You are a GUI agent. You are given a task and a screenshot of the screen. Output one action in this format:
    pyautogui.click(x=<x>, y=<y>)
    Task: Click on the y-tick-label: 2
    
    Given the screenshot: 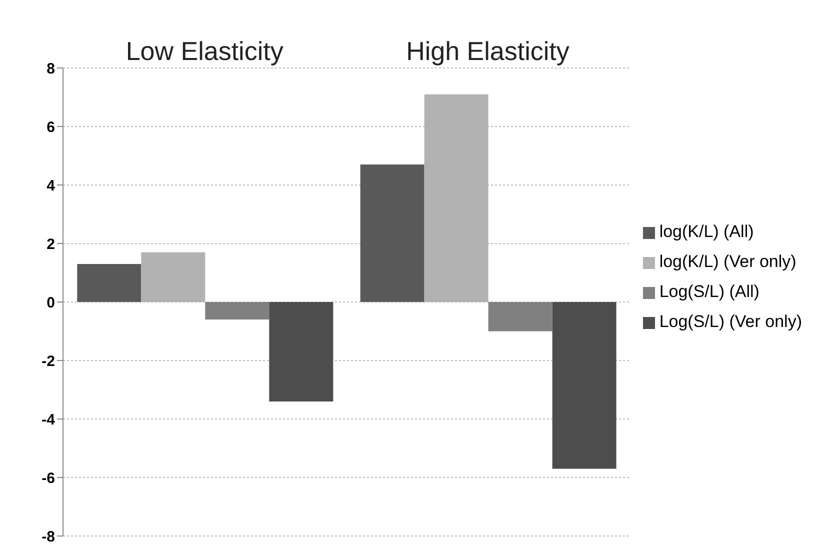 What is the action you would take?
    pyautogui.click(x=50, y=244)
    